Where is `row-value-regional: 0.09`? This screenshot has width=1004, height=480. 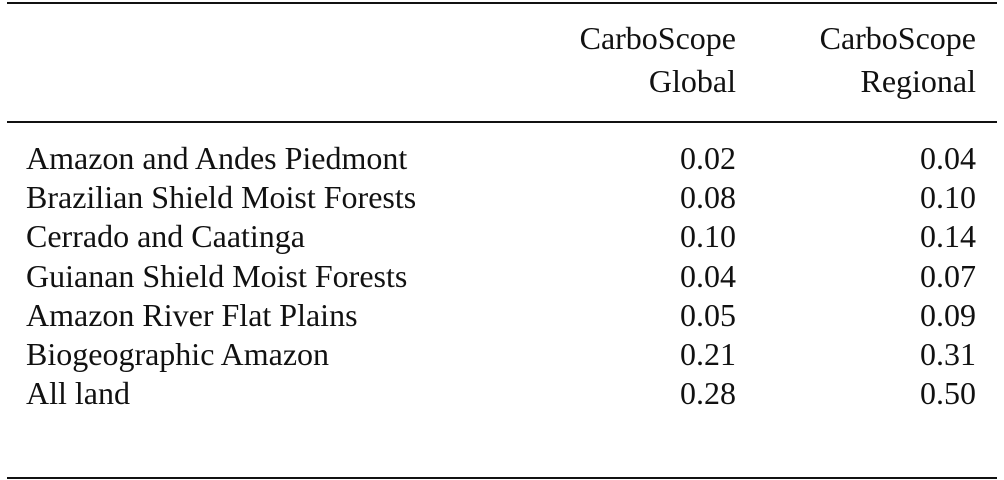 row-value-regional: 0.09 is located at coordinates (948, 315).